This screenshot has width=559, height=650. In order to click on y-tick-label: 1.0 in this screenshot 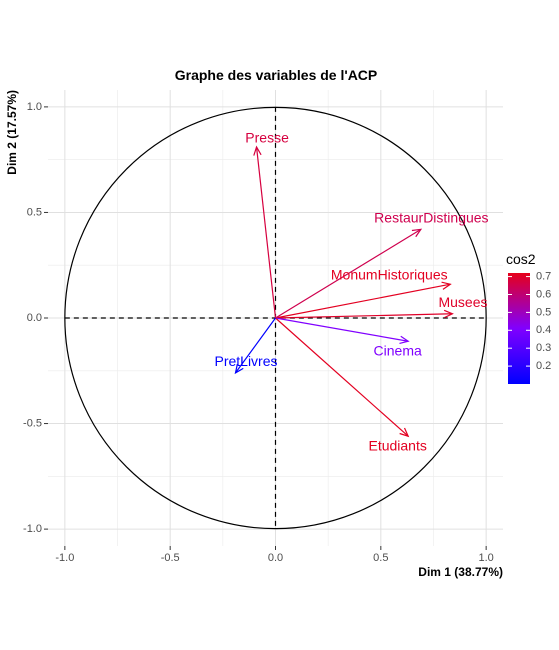, I will do `click(34, 107)`.